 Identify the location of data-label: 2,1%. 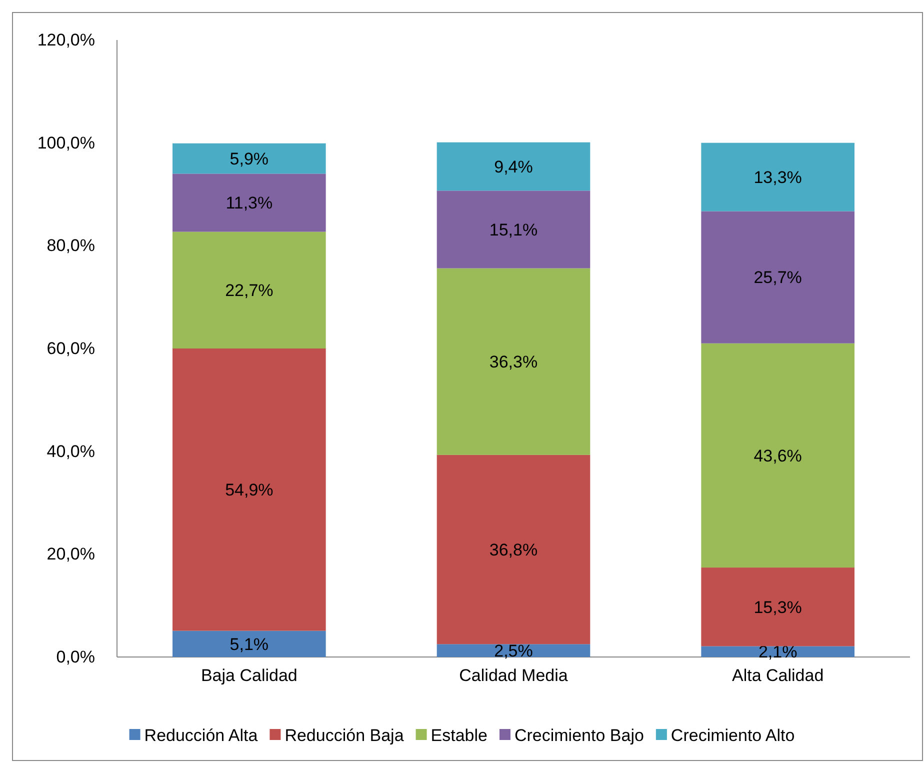
(778, 652).